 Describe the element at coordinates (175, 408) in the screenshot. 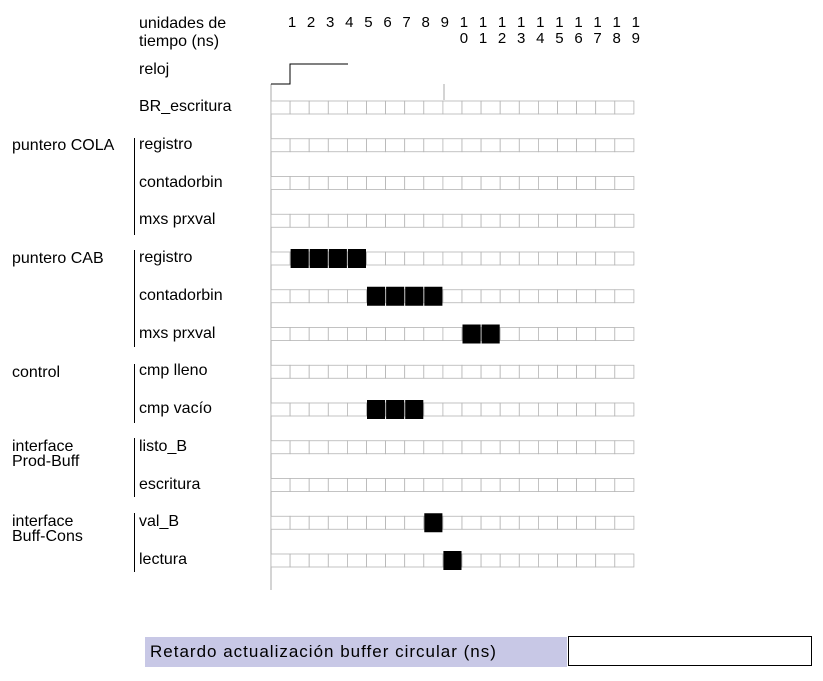

I see `signal-label: cmp vacío` at that location.